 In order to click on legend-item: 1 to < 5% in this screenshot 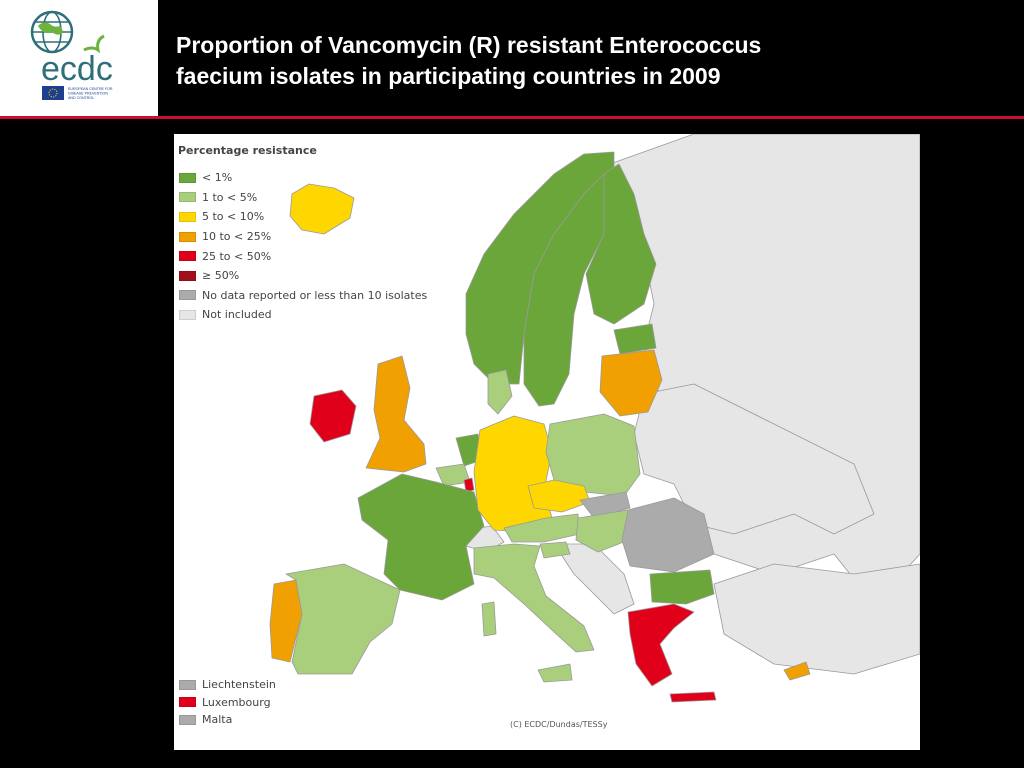, I will do `click(303, 198)`.